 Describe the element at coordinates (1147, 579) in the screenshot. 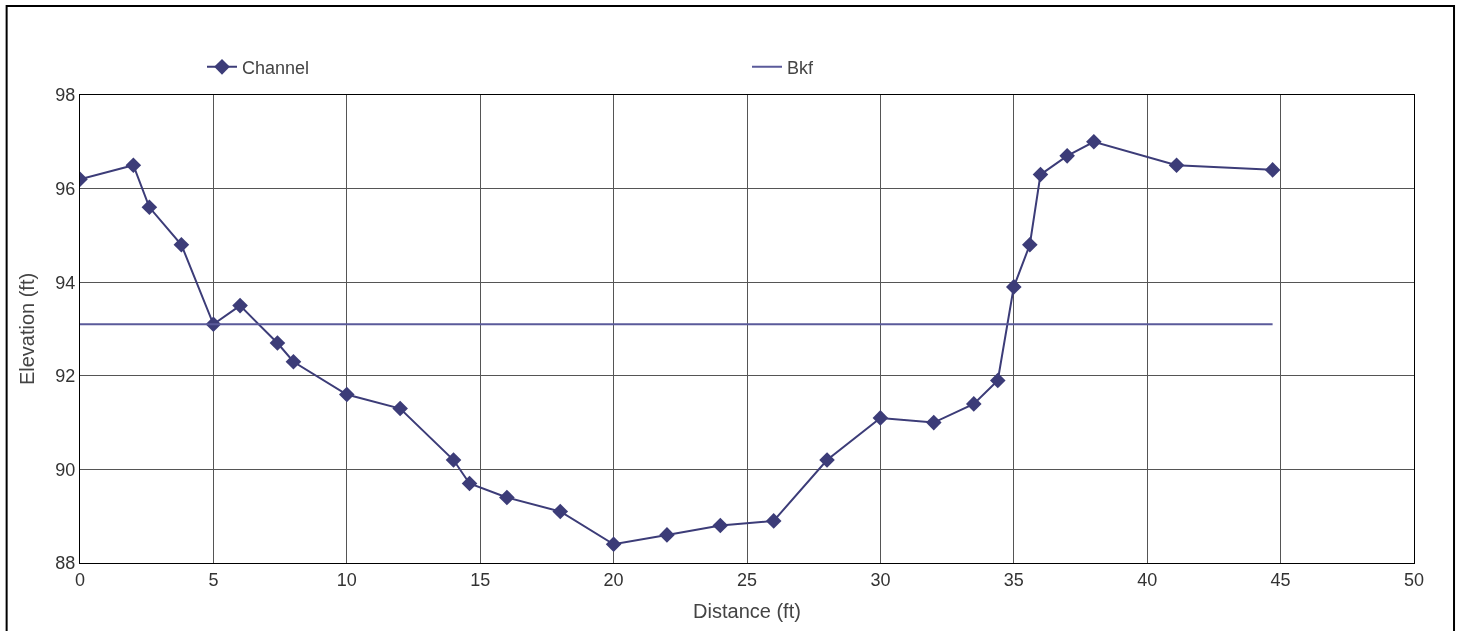

I see `x-tick-label: 40` at that location.